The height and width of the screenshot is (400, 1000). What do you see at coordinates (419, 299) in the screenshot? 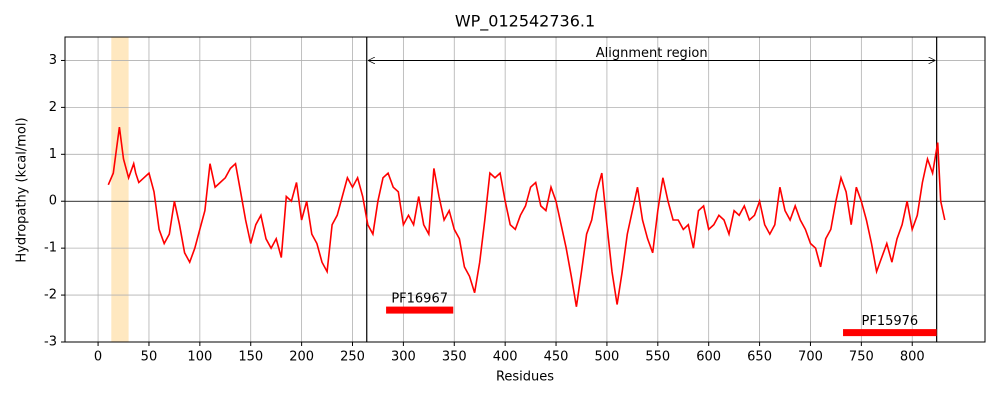
I see `domain-label: PF16967` at bounding box center [419, 299].